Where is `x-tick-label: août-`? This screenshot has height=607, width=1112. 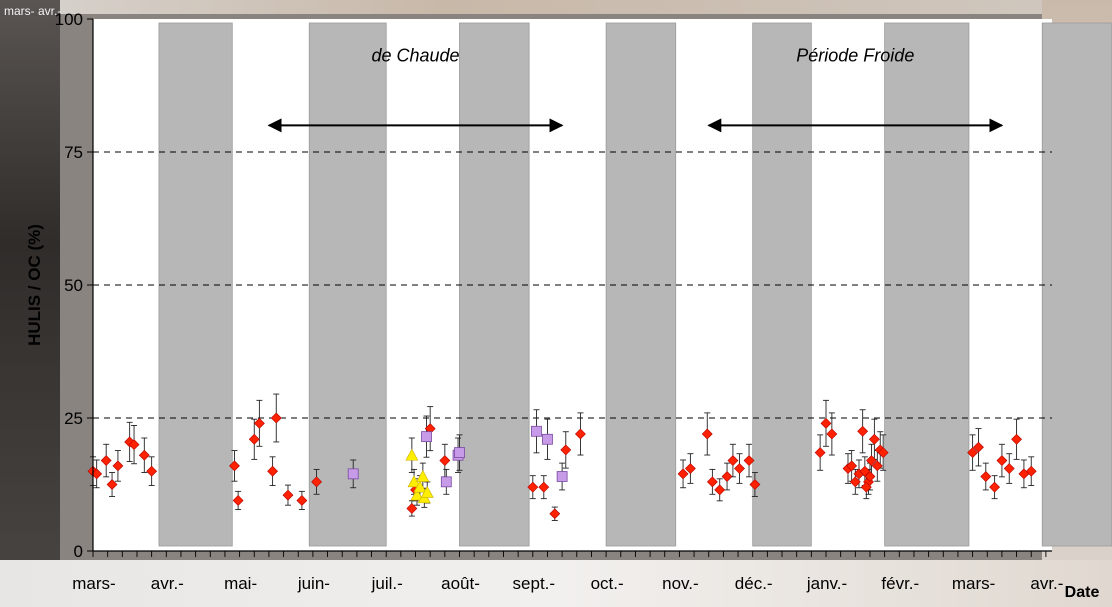
x-tick-label: août- is located at coordinates (460, 583).